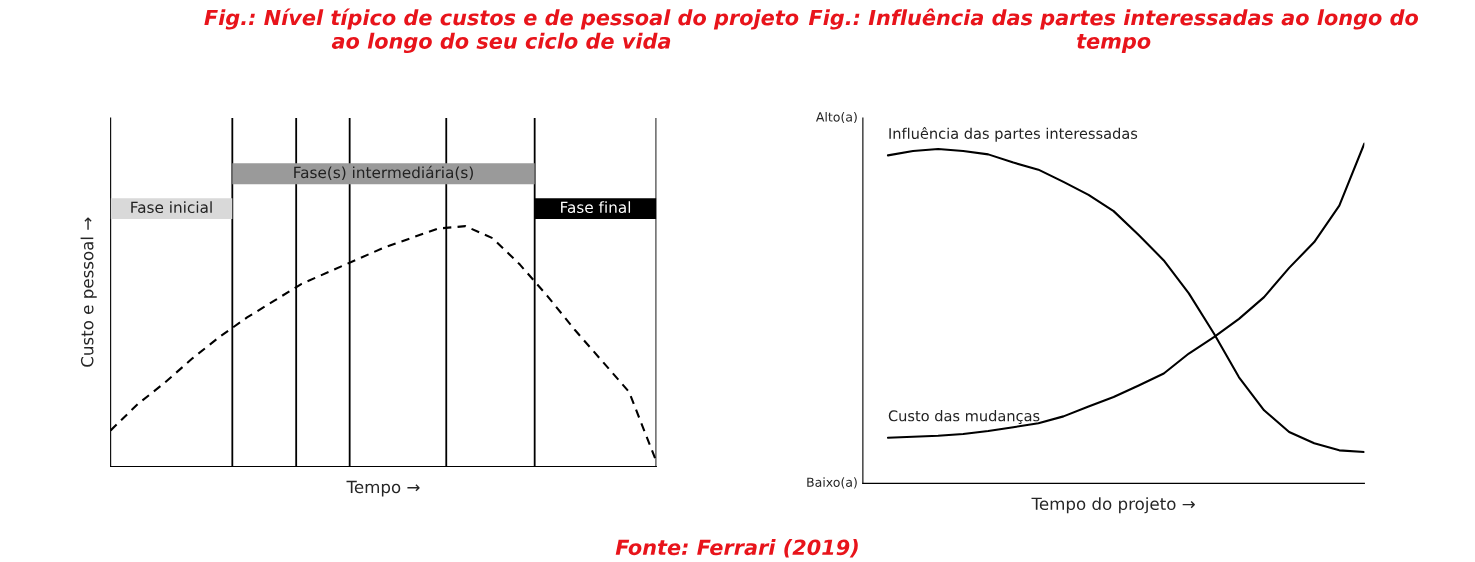  I want to click on x-axis-title: Tempo do projeto →, so click(1113, 505).